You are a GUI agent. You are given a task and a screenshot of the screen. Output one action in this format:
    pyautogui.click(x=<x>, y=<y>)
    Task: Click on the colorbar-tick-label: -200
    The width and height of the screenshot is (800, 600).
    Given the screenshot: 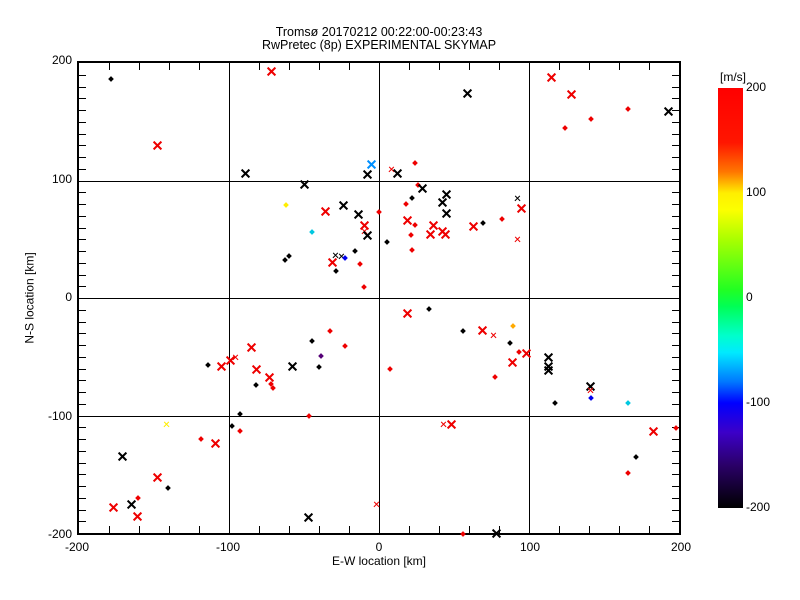 What is the action you would take?
    pyautogui.click(x=758, y=507)
    